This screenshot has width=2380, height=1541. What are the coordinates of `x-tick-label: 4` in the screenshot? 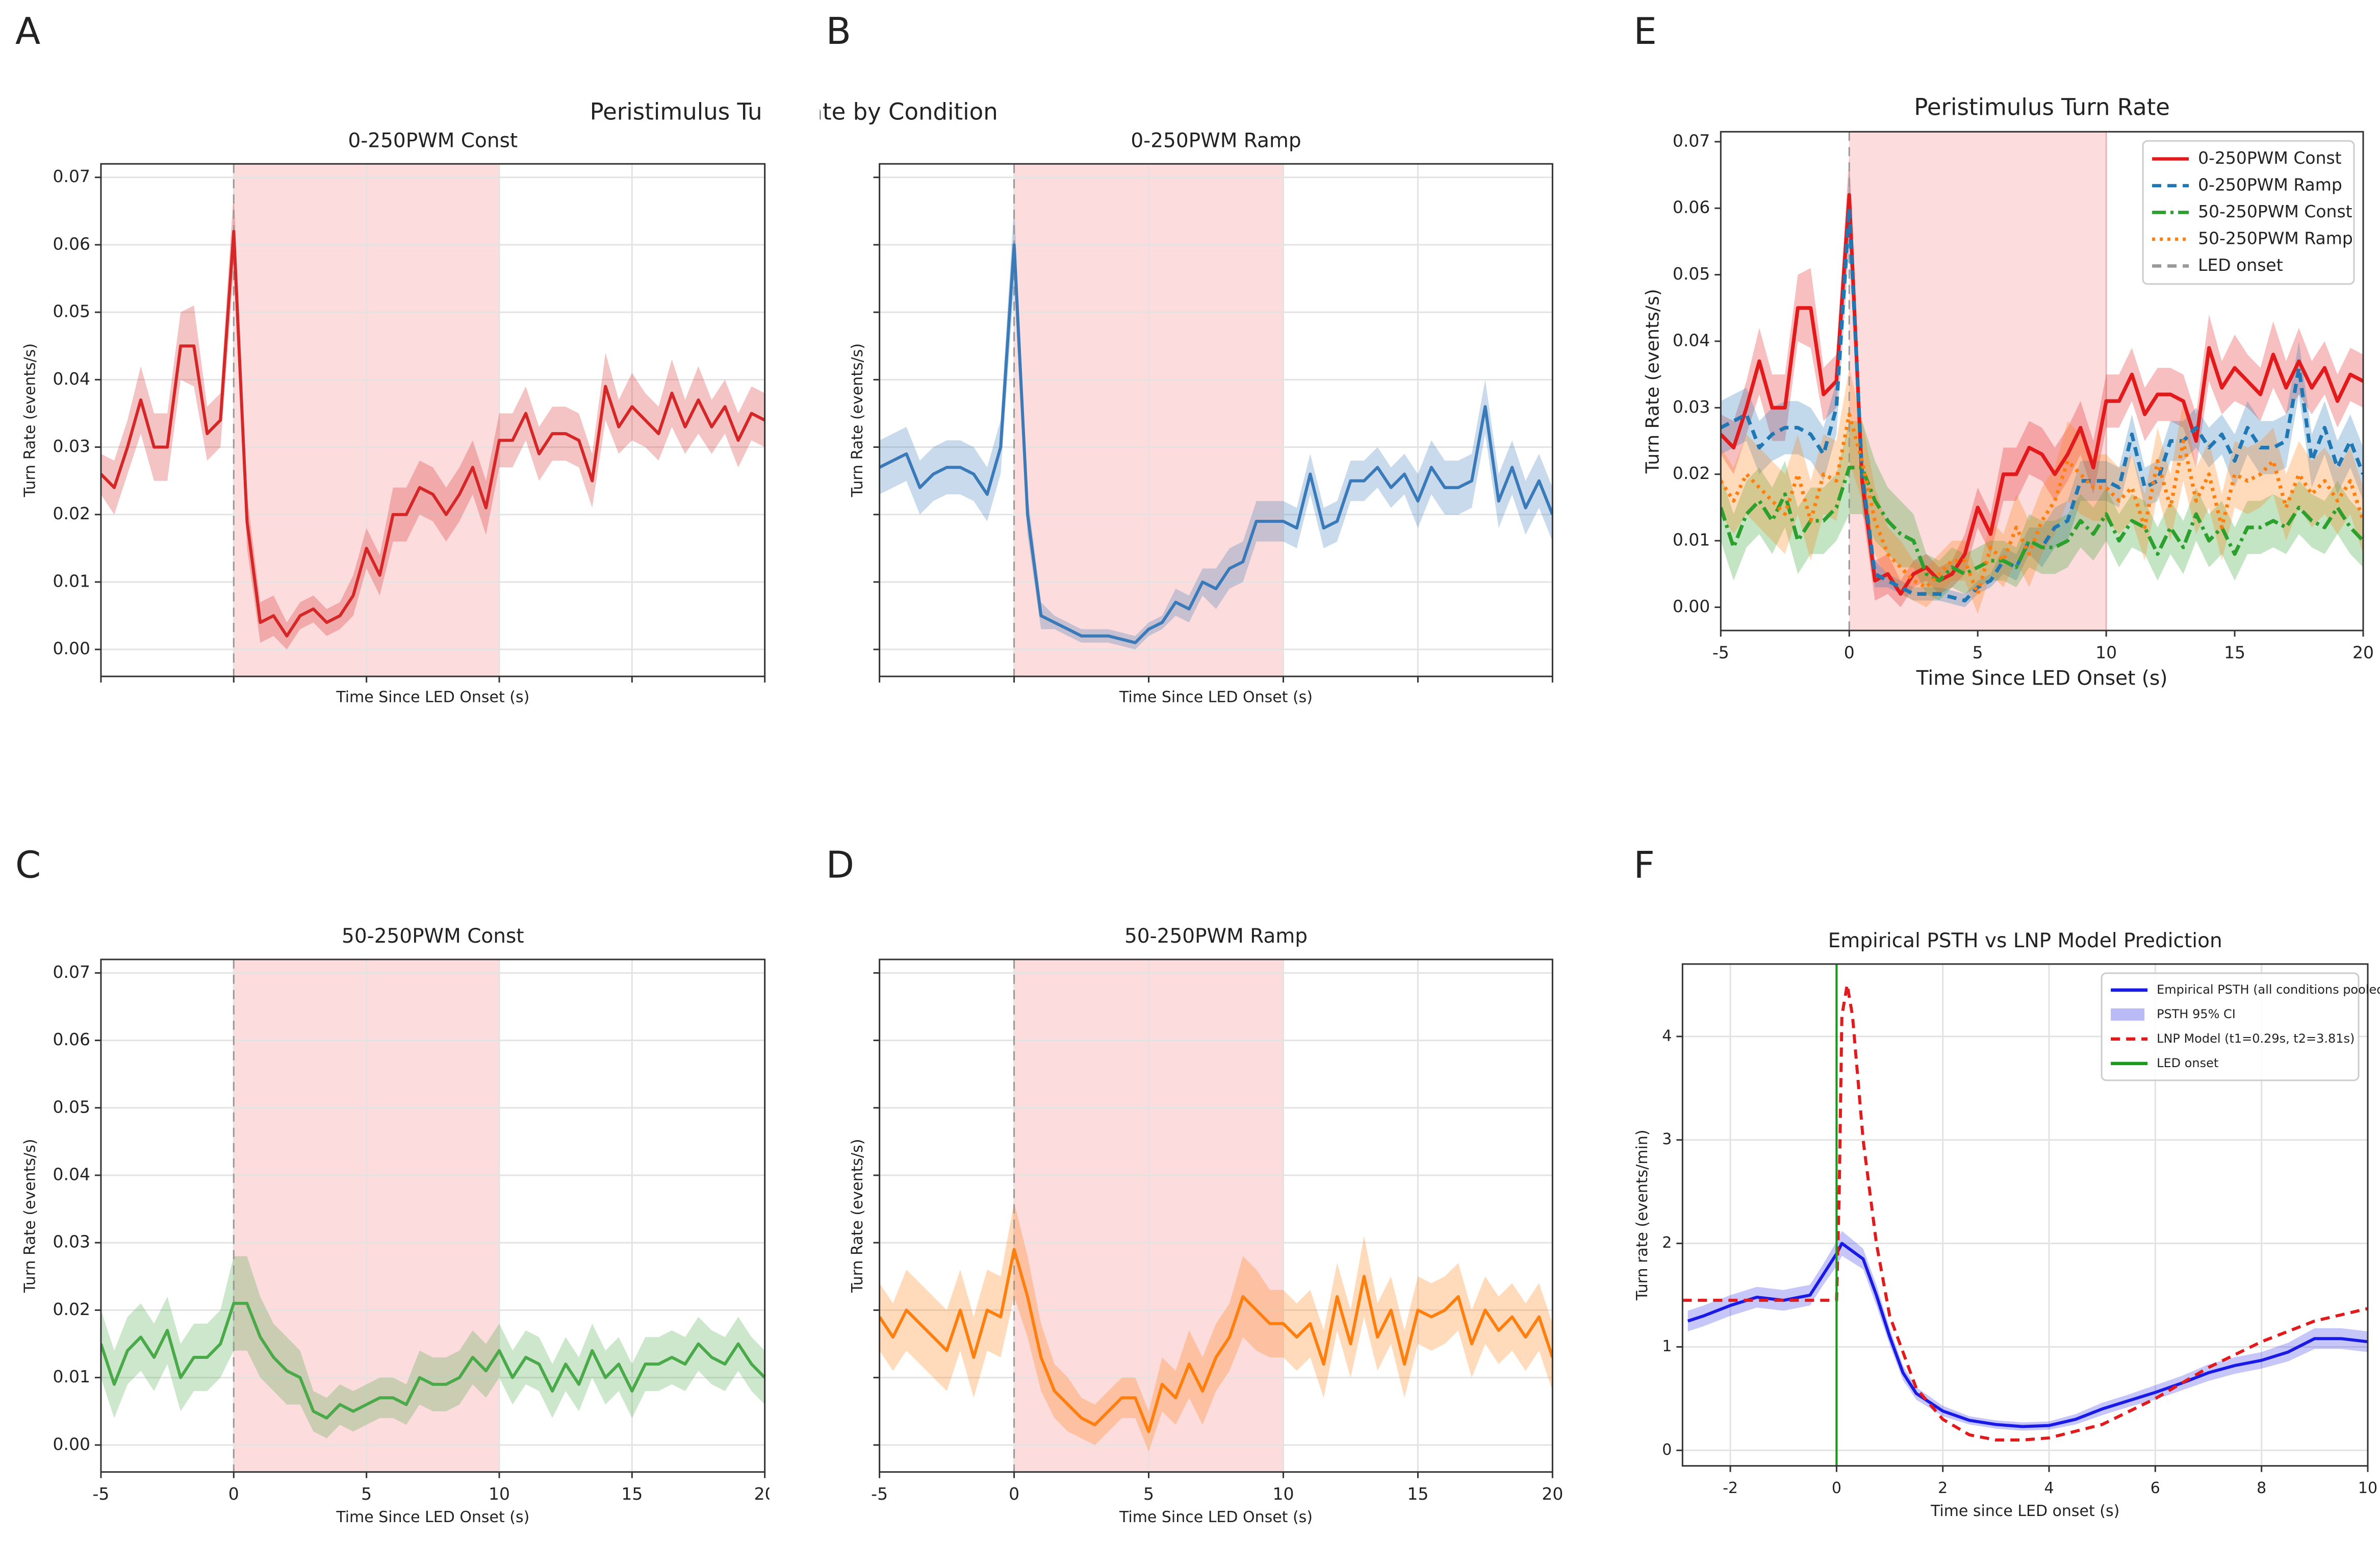 It's located at (2049, 1488).